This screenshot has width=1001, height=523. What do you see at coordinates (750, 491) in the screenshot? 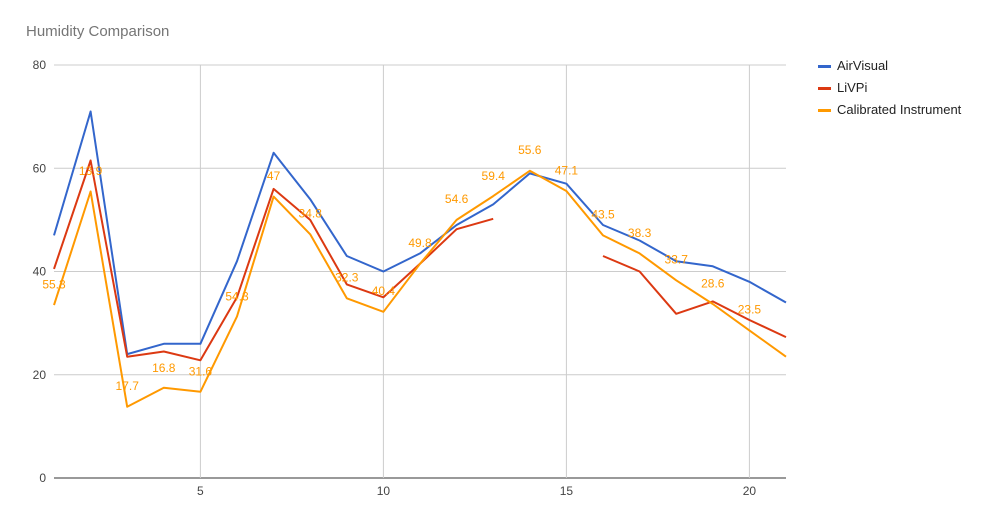
I see `x-tick-label-20: 20` at bounding box center [750, 491].